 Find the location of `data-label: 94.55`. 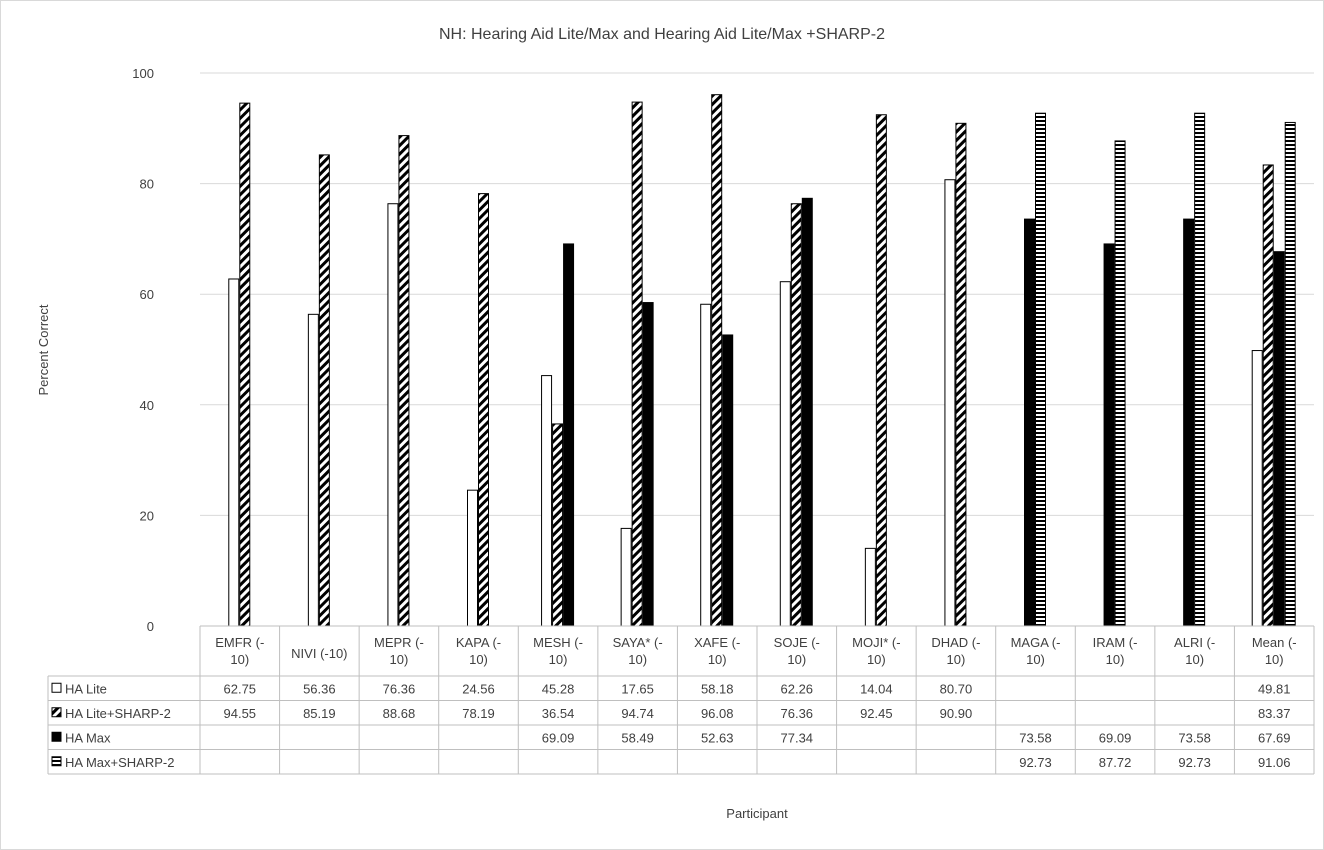

data-label: 94.55 is located at coordinates (240, 713).